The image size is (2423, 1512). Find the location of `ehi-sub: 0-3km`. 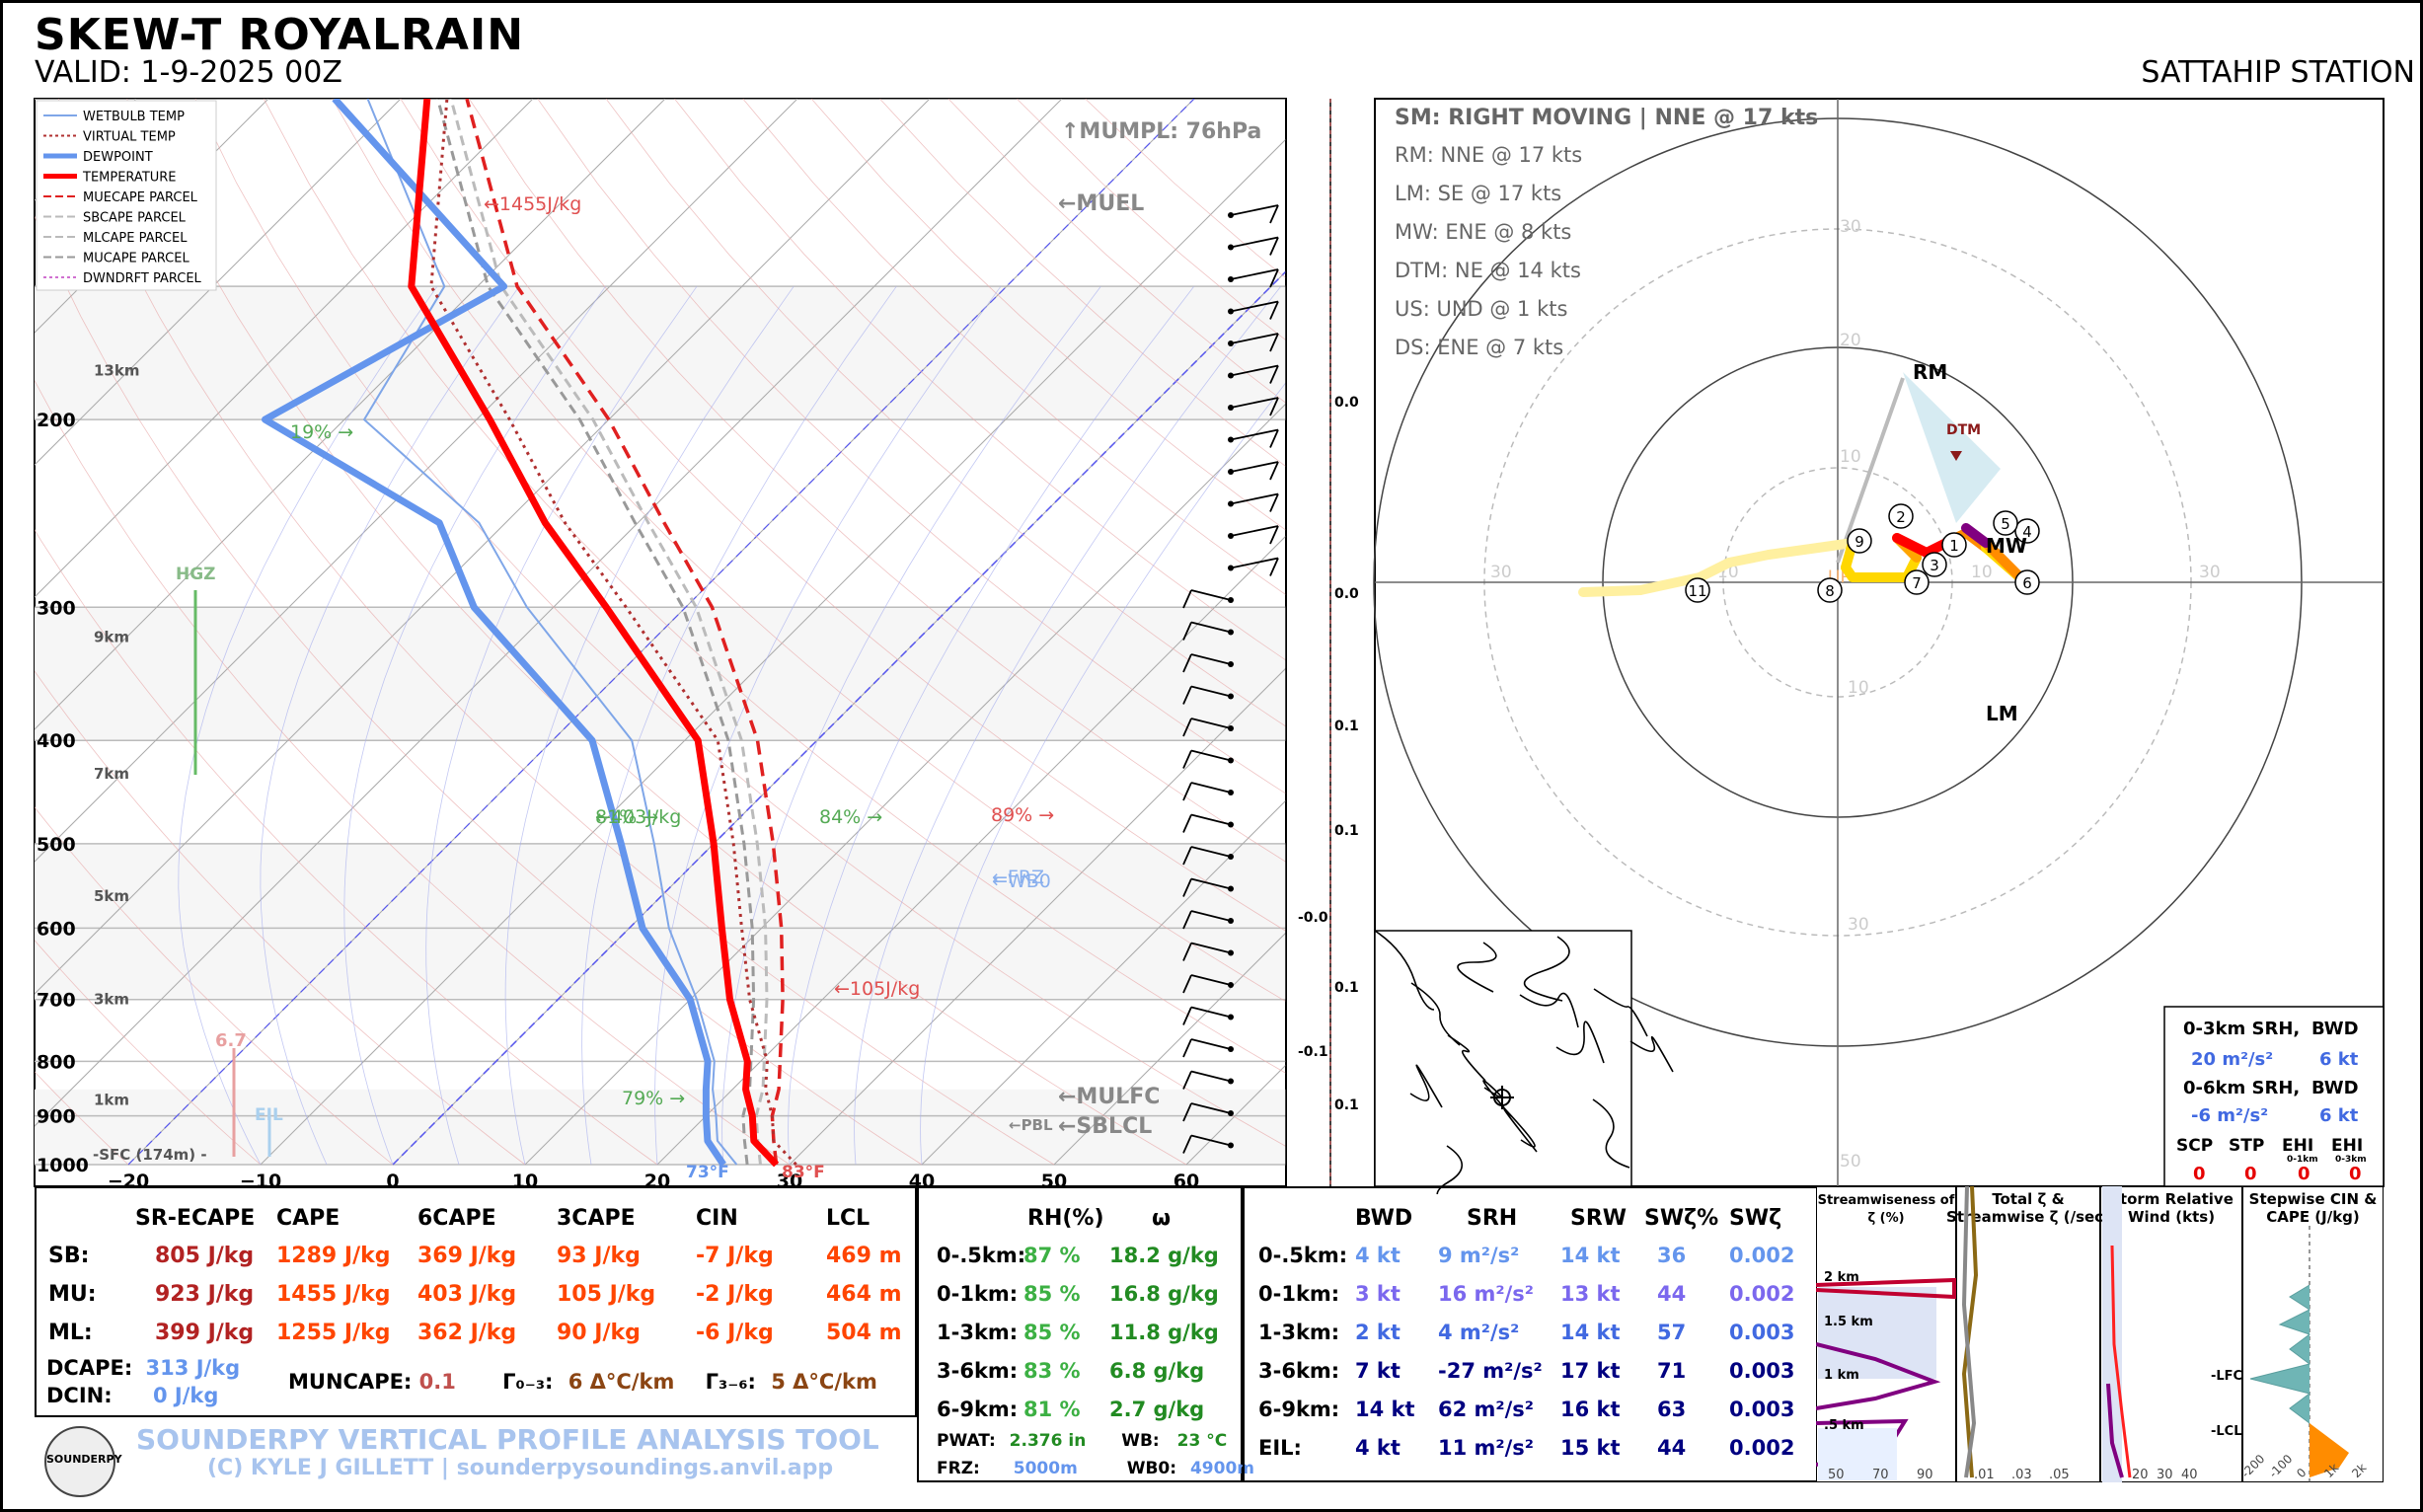

ehi-sub: 0-3km is located at coordinates (2351, 1160).